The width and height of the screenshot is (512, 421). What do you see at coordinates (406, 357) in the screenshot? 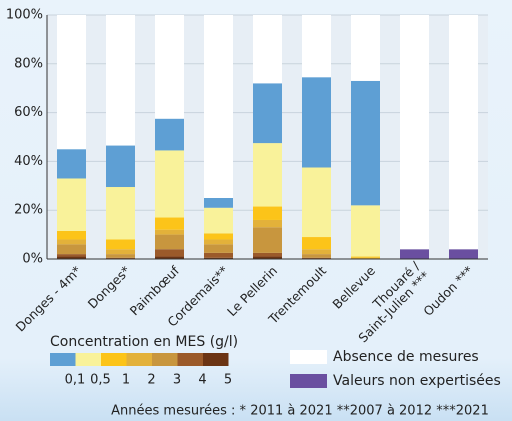
I see `legend-label: Absence de mesures` at bounding box center [406, 357].